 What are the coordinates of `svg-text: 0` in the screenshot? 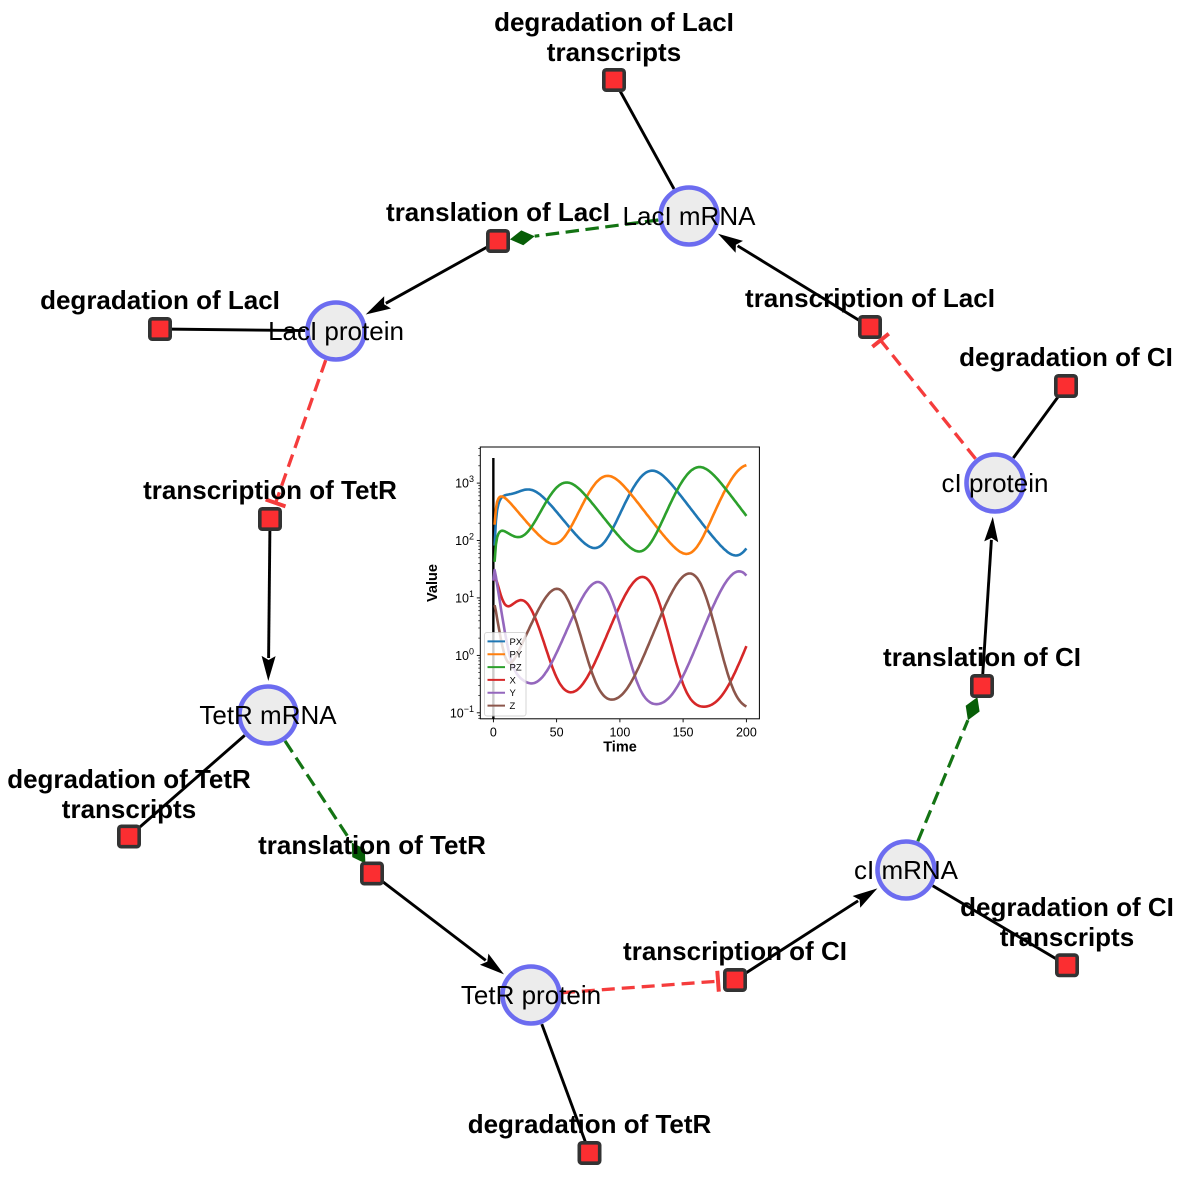 It's located at (493, 733).